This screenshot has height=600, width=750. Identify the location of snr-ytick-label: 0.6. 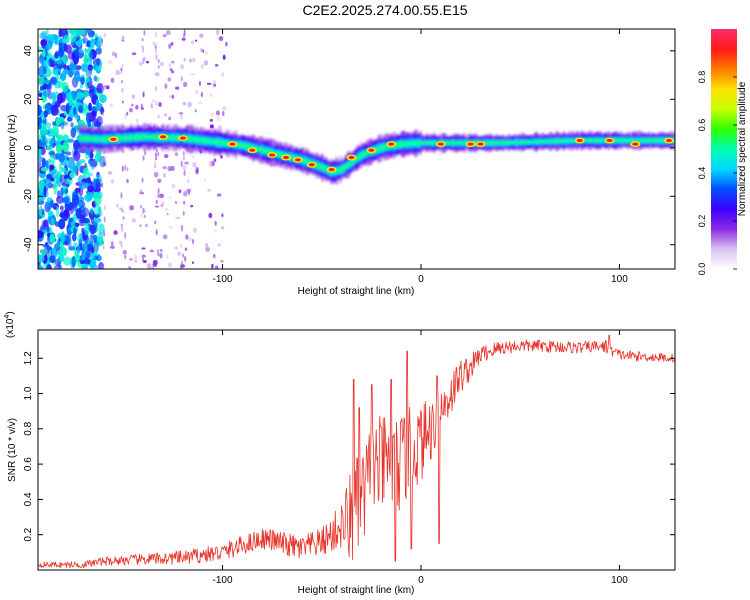
(28, 464).